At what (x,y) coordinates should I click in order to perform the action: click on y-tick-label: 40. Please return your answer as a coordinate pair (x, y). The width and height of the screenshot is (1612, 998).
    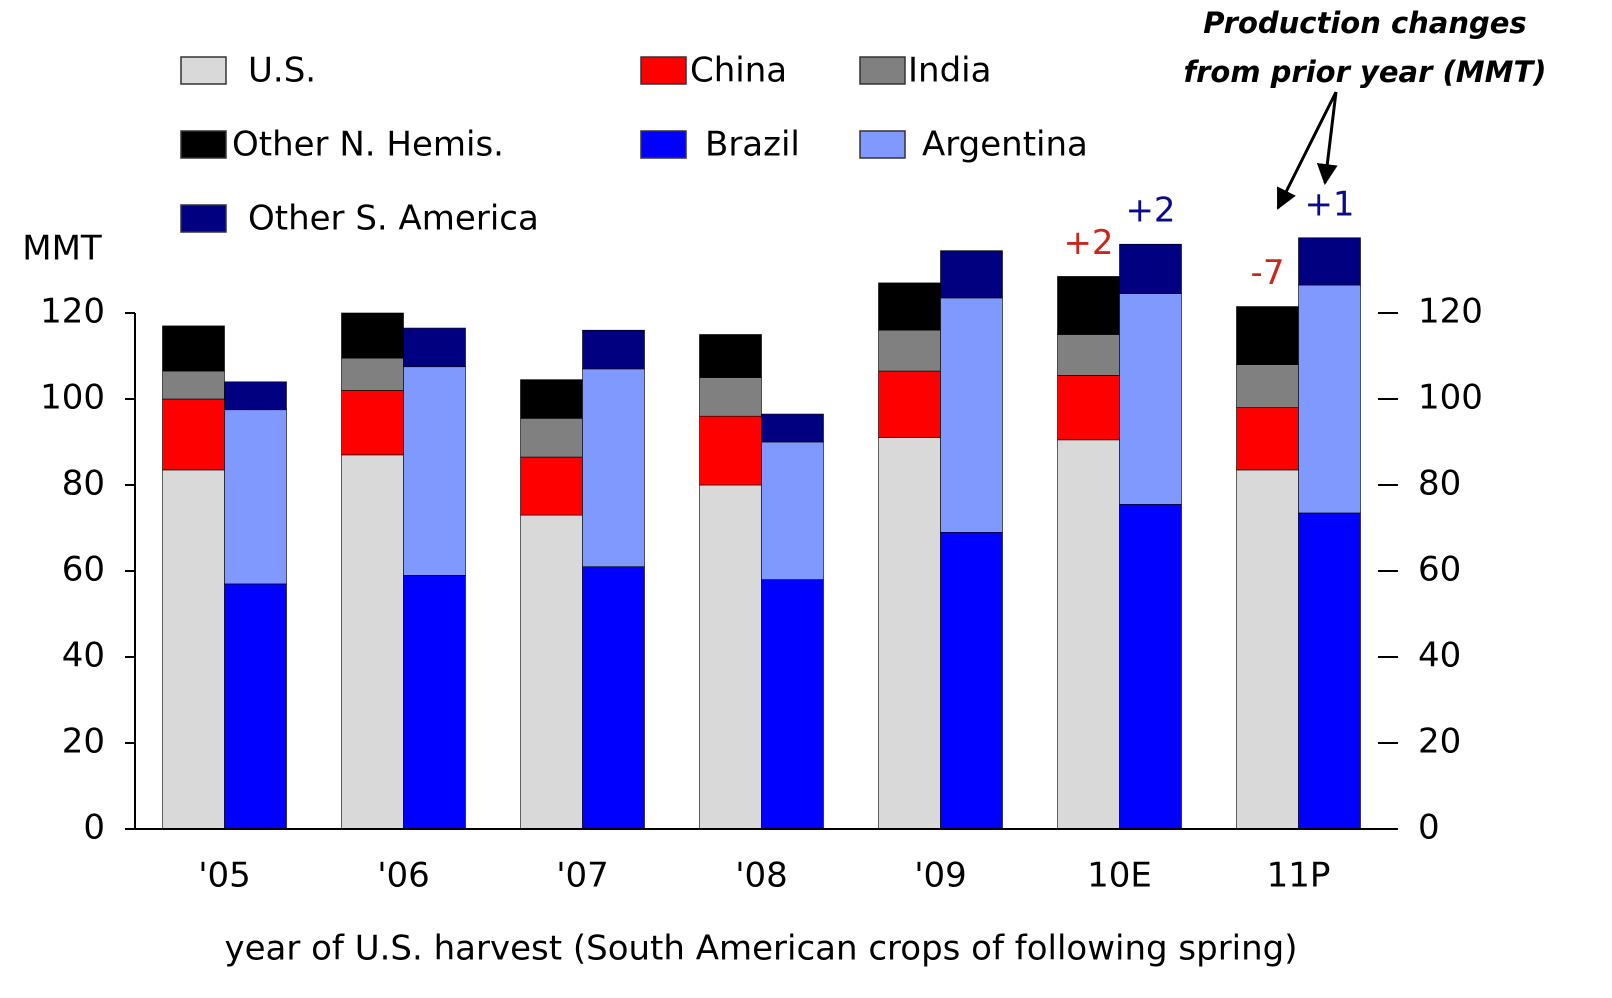
    Looking at the image, I should click on (83, 656).